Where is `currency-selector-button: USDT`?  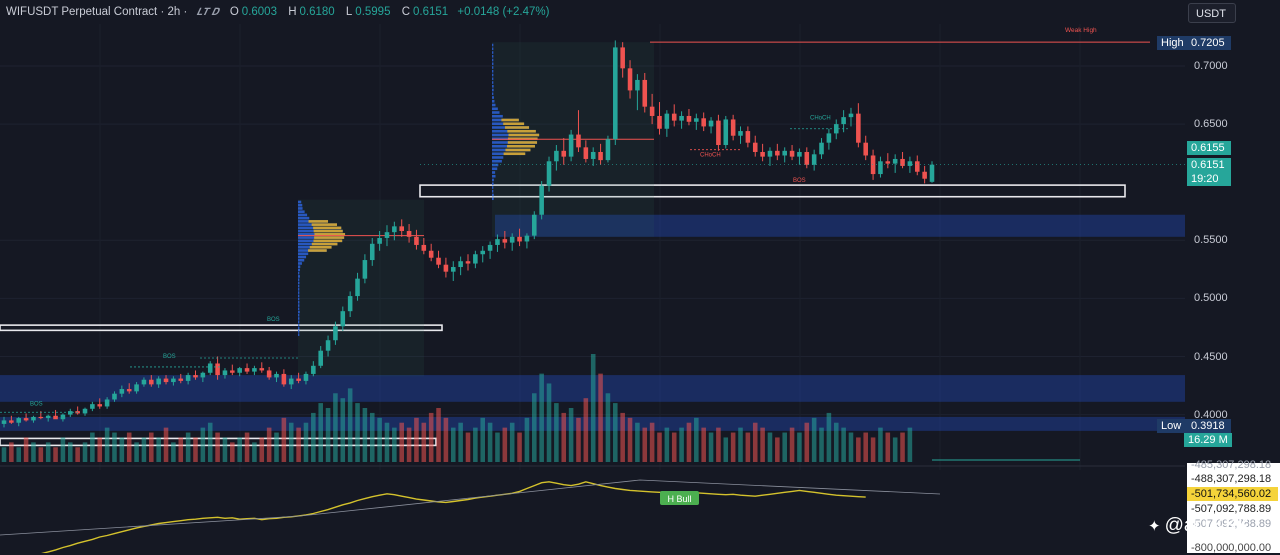 currency-selector-button: USDT is located at coordinates (1212, 13).